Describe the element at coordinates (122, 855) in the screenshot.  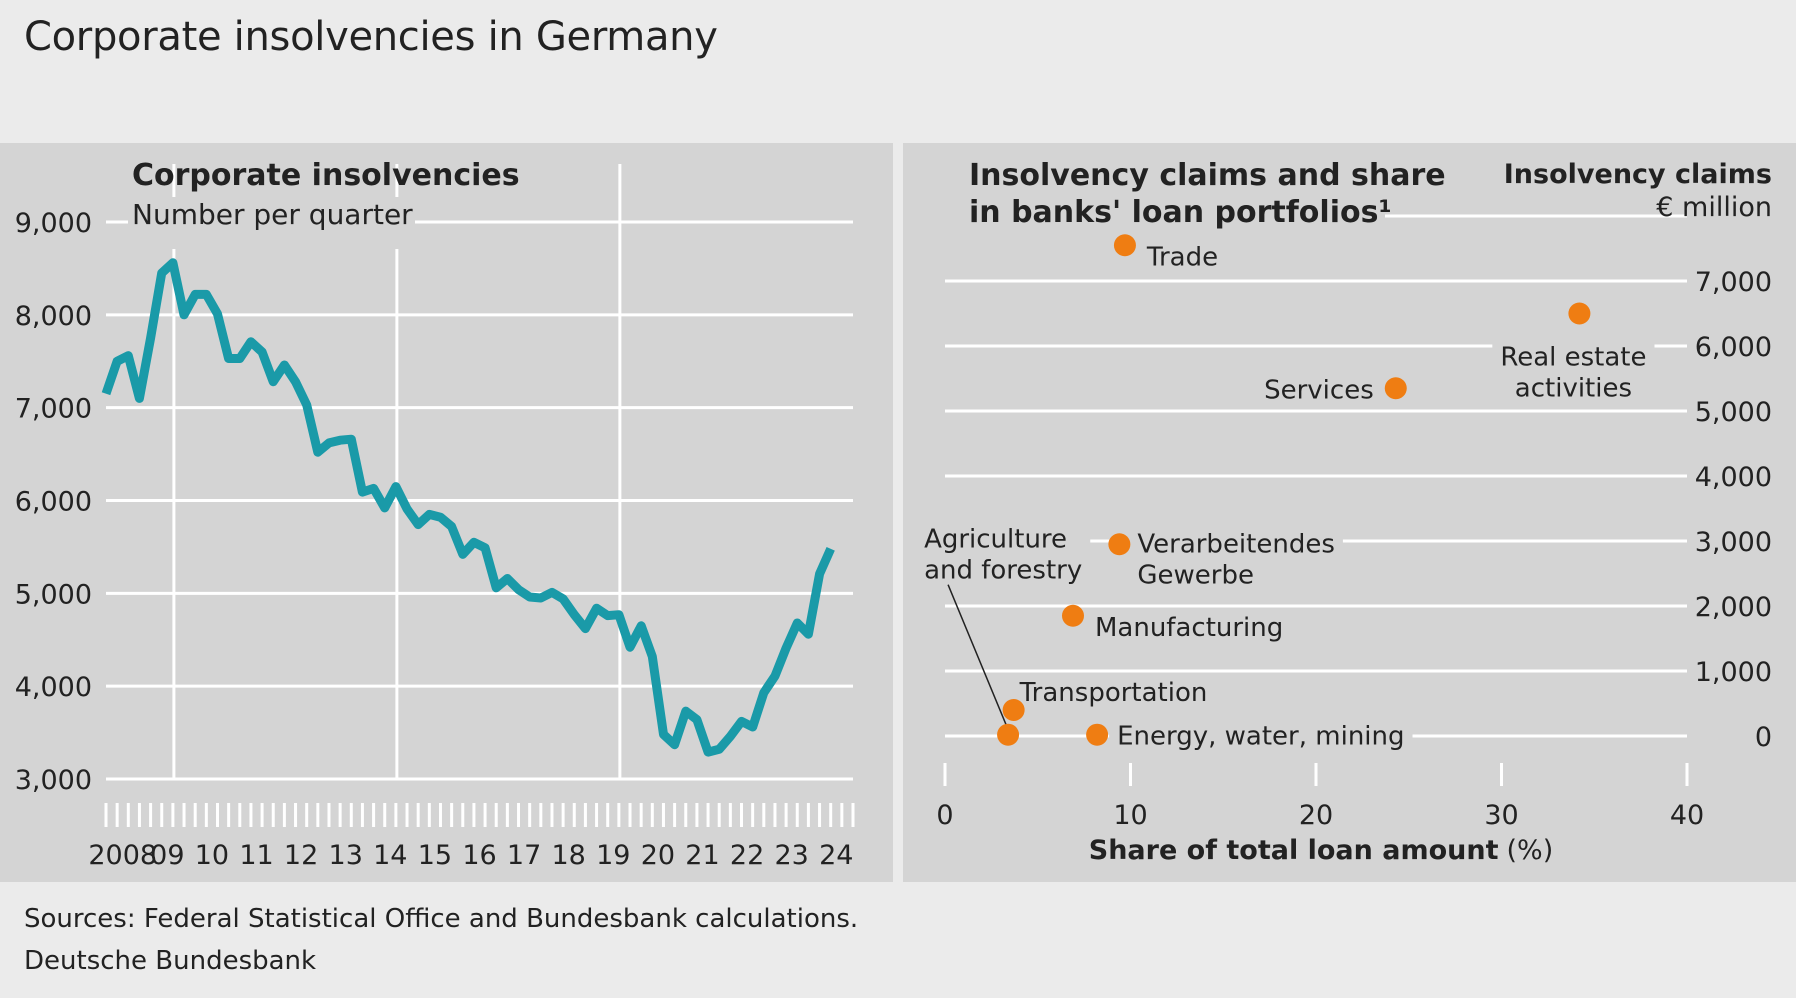
I see `line-x-tick-label: 2008` at that location.